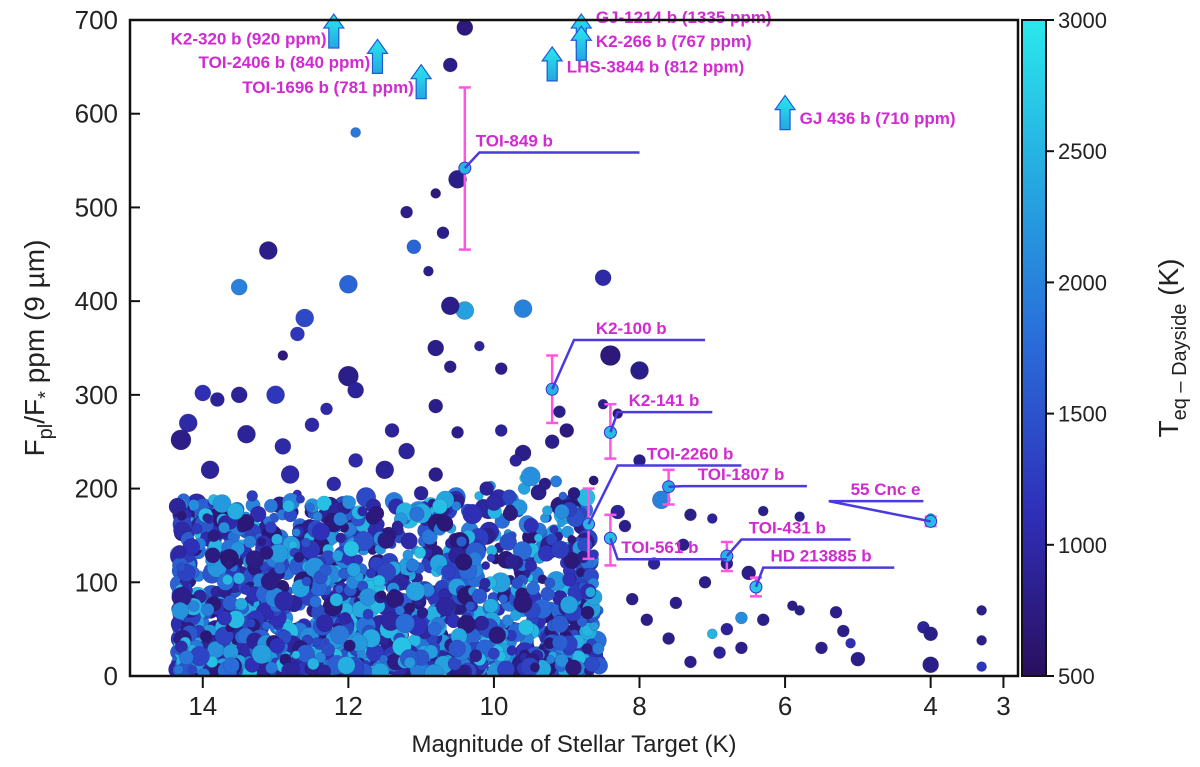  Describe the element at coordinates (1082, 282) in the screenshot. I see `colorbar-tick-label: 2000` at that location.